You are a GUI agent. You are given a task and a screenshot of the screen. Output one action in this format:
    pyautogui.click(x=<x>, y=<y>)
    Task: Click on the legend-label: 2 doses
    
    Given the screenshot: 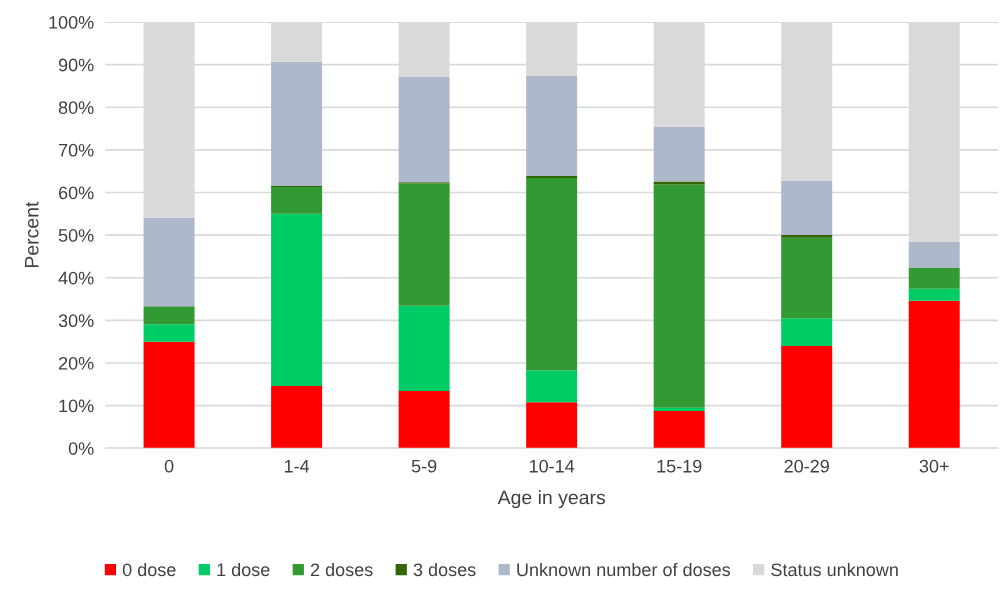 What is the action you would take?
    pyautogui.click(x=341, y=569)
    